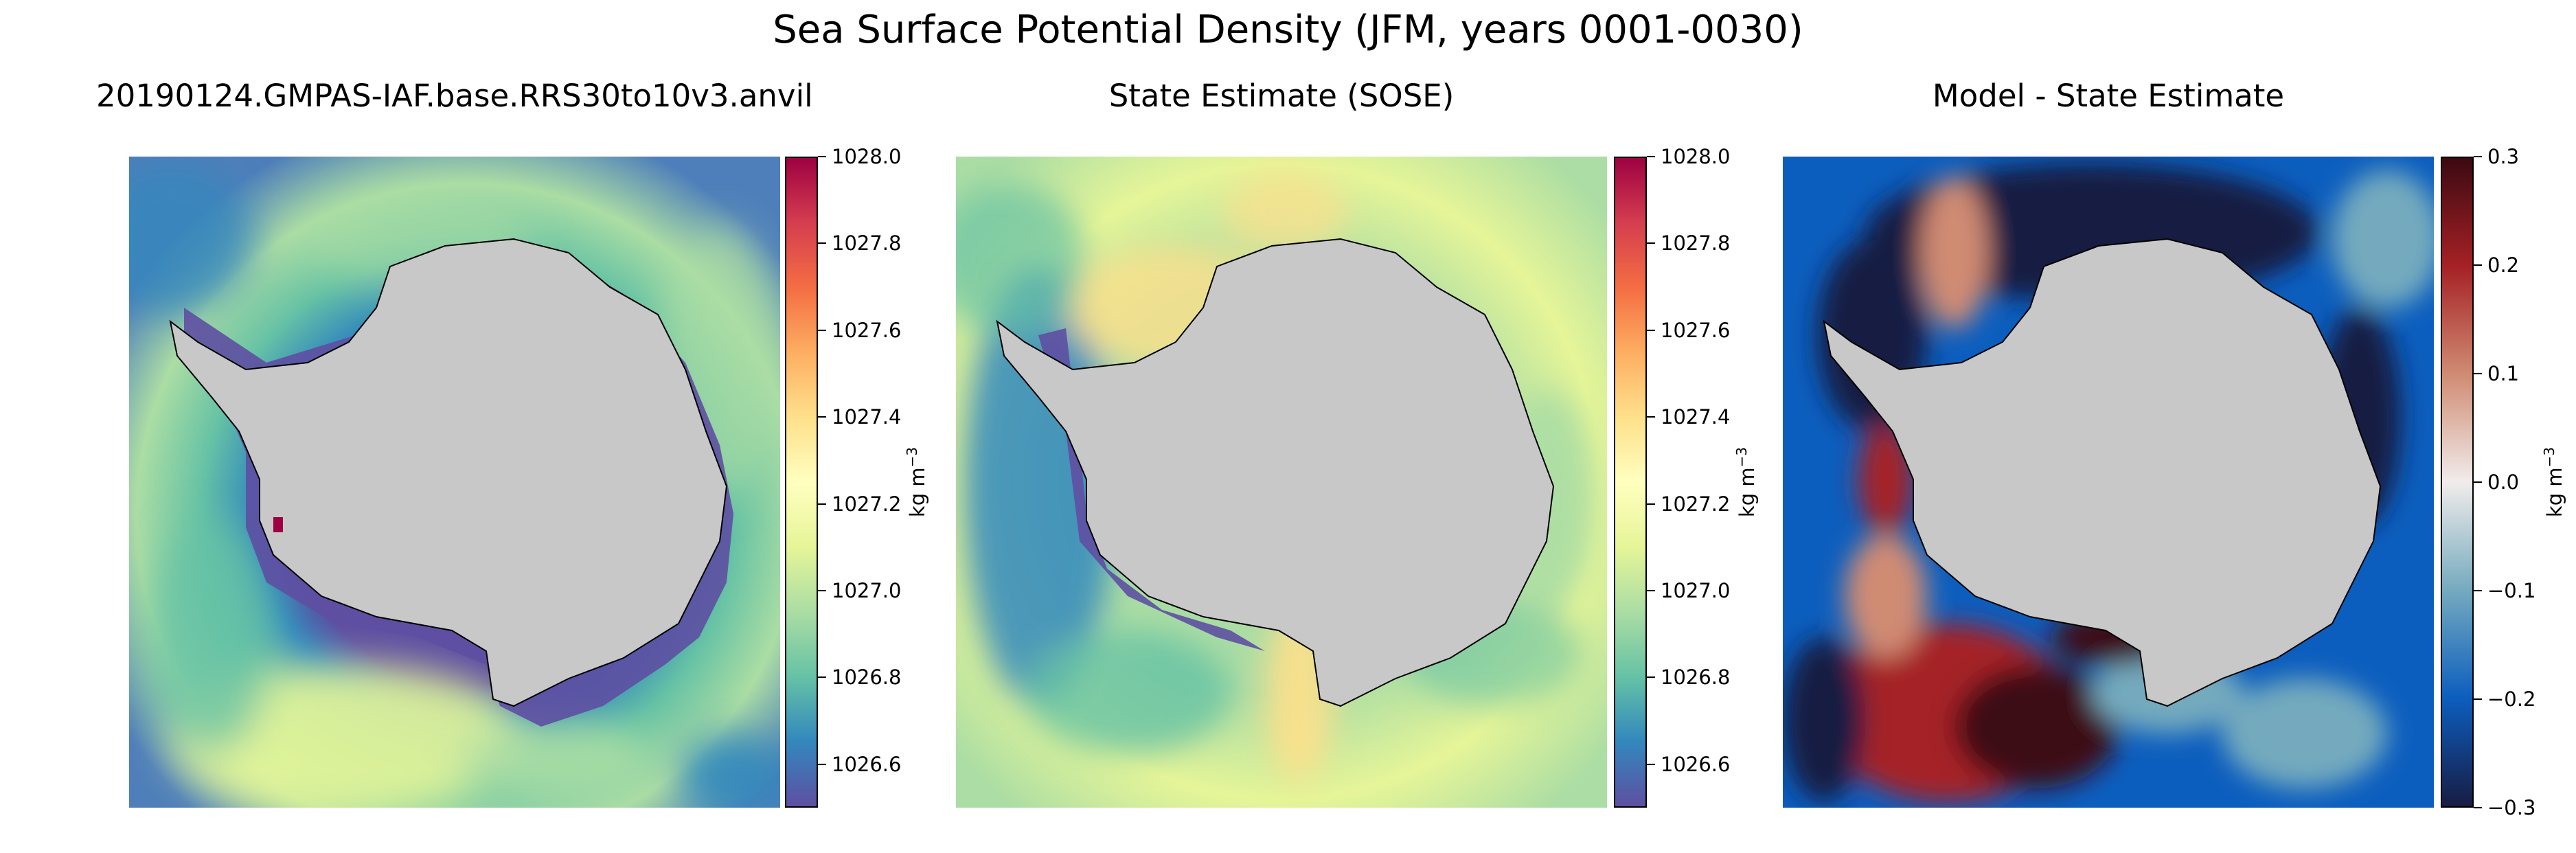 The width and height of the screenshot is (2576, 853). What do you see at coordinates (2102, 472) in the screenshot?
I see `panel-3-land` at bounding box center [2102, 472].